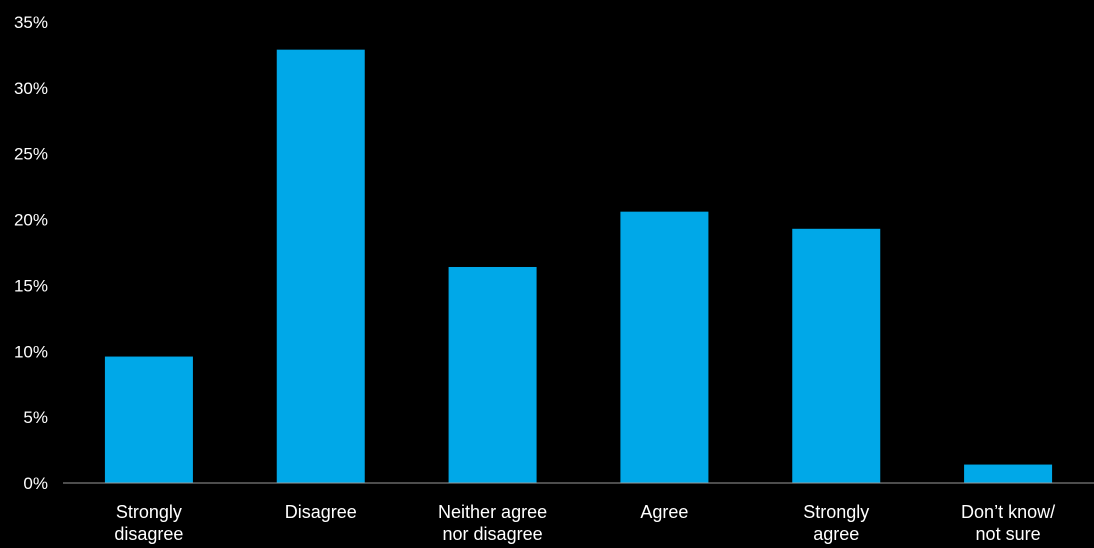  What do you see at coordinates (35, 417) in the screenshot?
I see `y-tick-label: 5%` at bounding box center [35, 417].